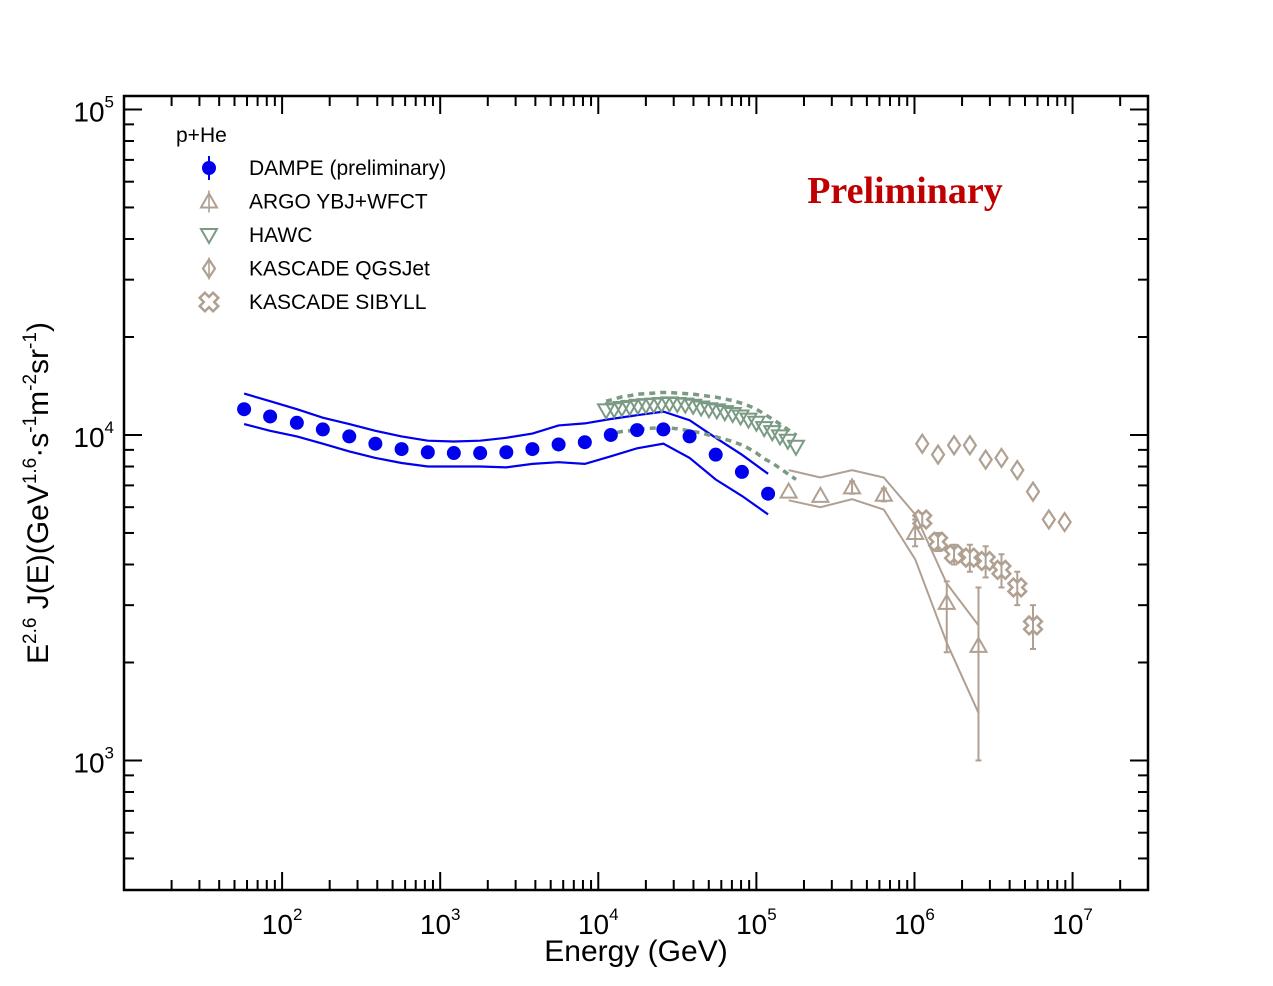  What do you see at coordinates (905, 191) in the screenshot?
I see `preliminary-watermark: Preliminary` at bounding box center [905, 191].